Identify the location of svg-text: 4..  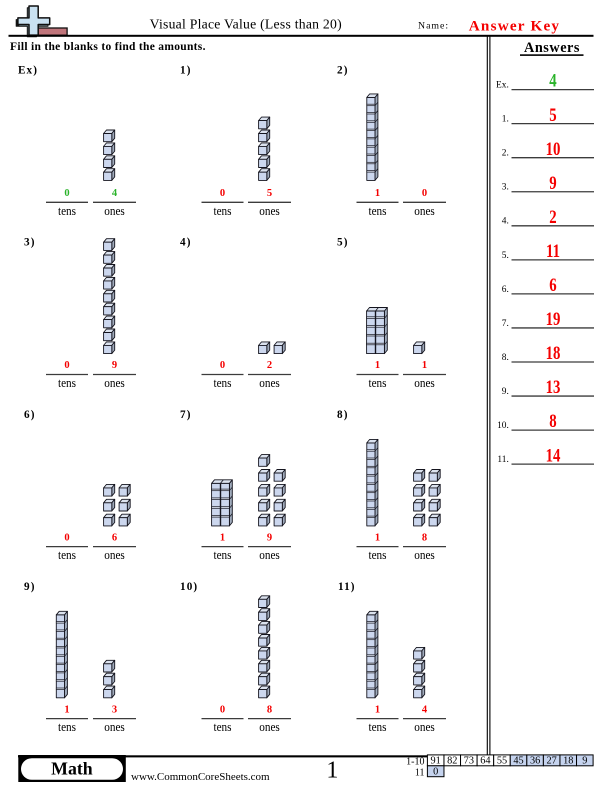
(505, 222).